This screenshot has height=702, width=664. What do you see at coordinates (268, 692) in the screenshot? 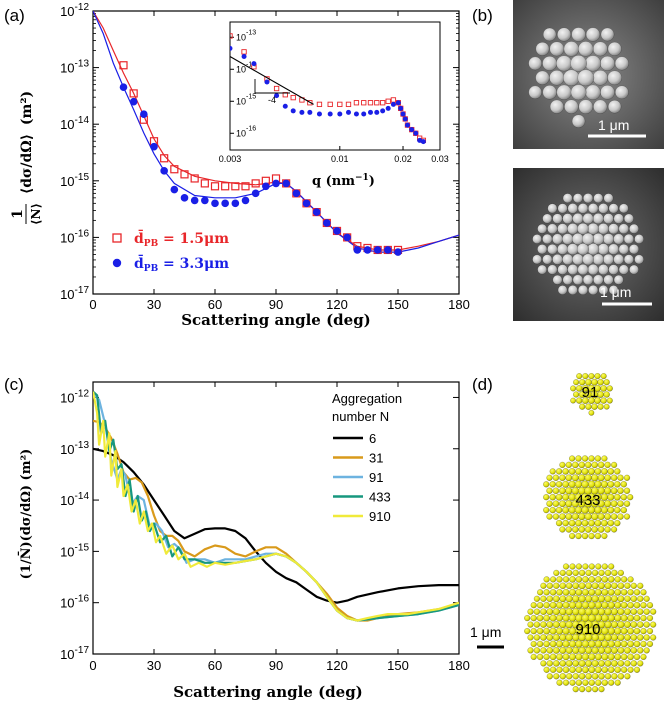
I see `panel-c-xlabel: Scattering angle (deg)` at bounding box center [268, 692].